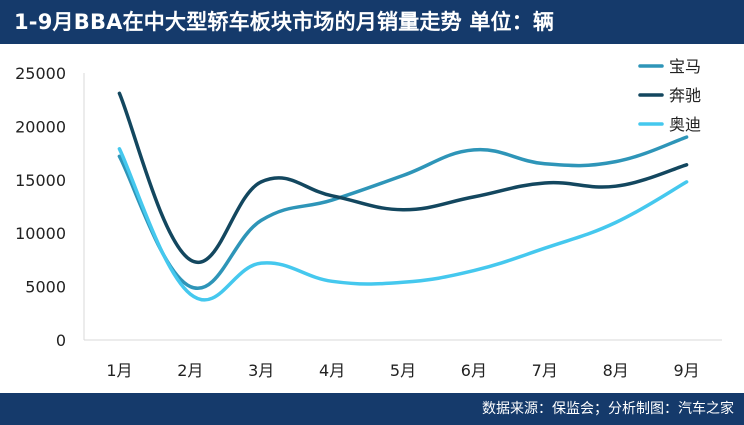 The width and height of the screenshot is (744, 425). I want to click on x-tick-label: 2月, so click(190, 370).